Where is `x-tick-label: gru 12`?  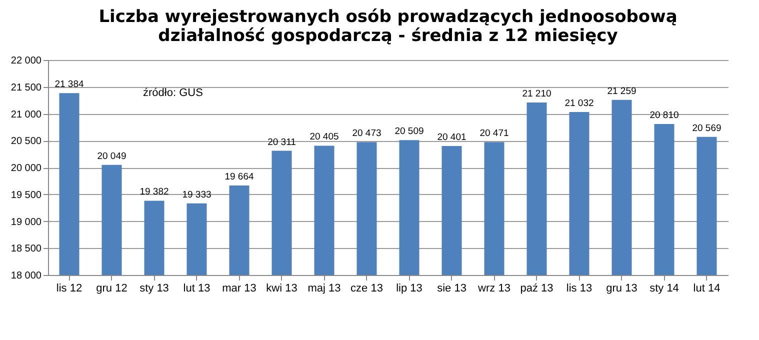 x-tick-label: gru 12 is located at coordinates (112, 288).